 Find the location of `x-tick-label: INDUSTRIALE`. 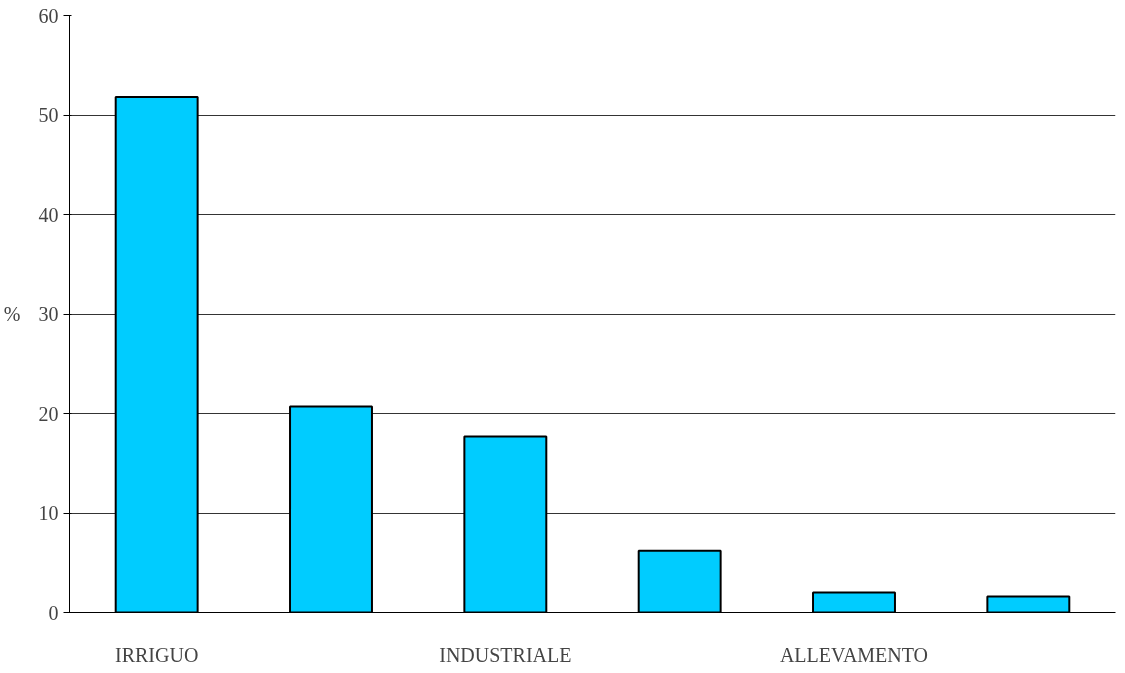

x-tick-label: INDUSTRIALE is located at coordinates (505, 654).